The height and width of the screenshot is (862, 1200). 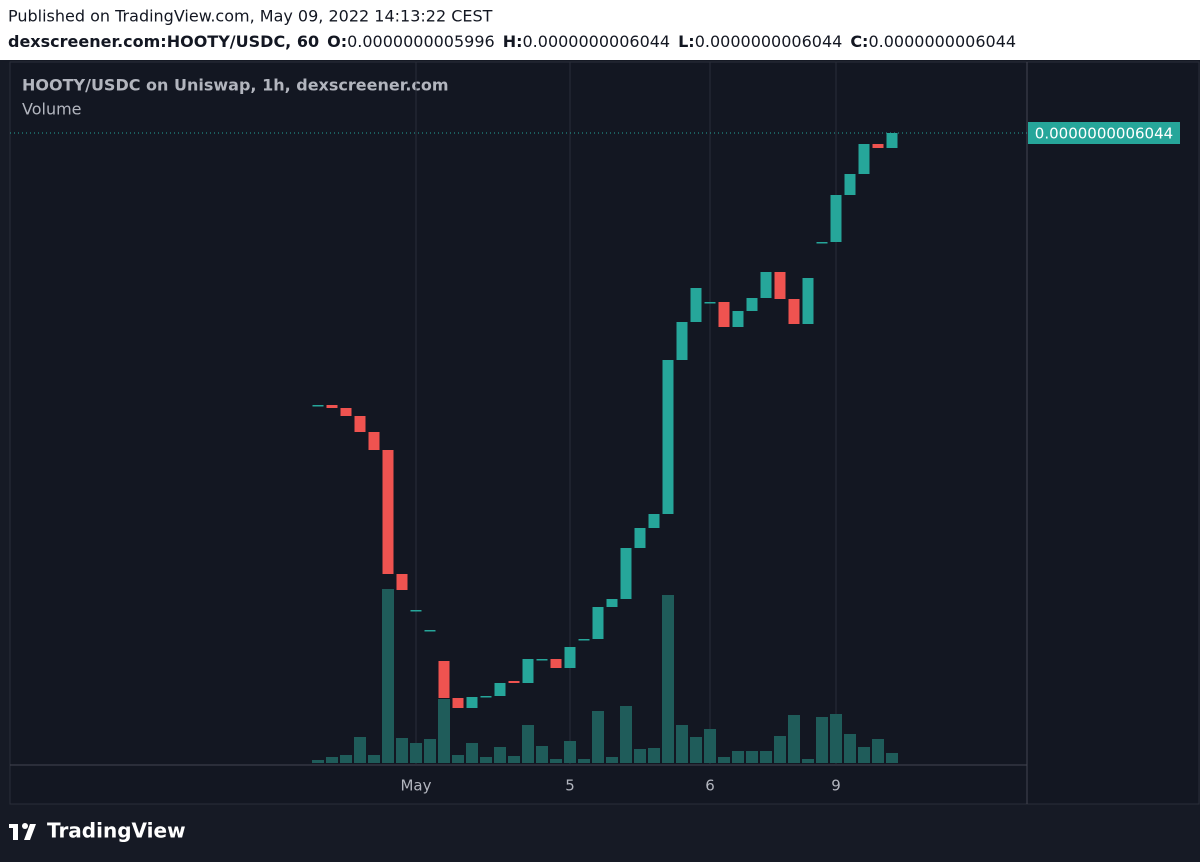 I want to click on volume-title: Volume, so click(x=52, y=109).